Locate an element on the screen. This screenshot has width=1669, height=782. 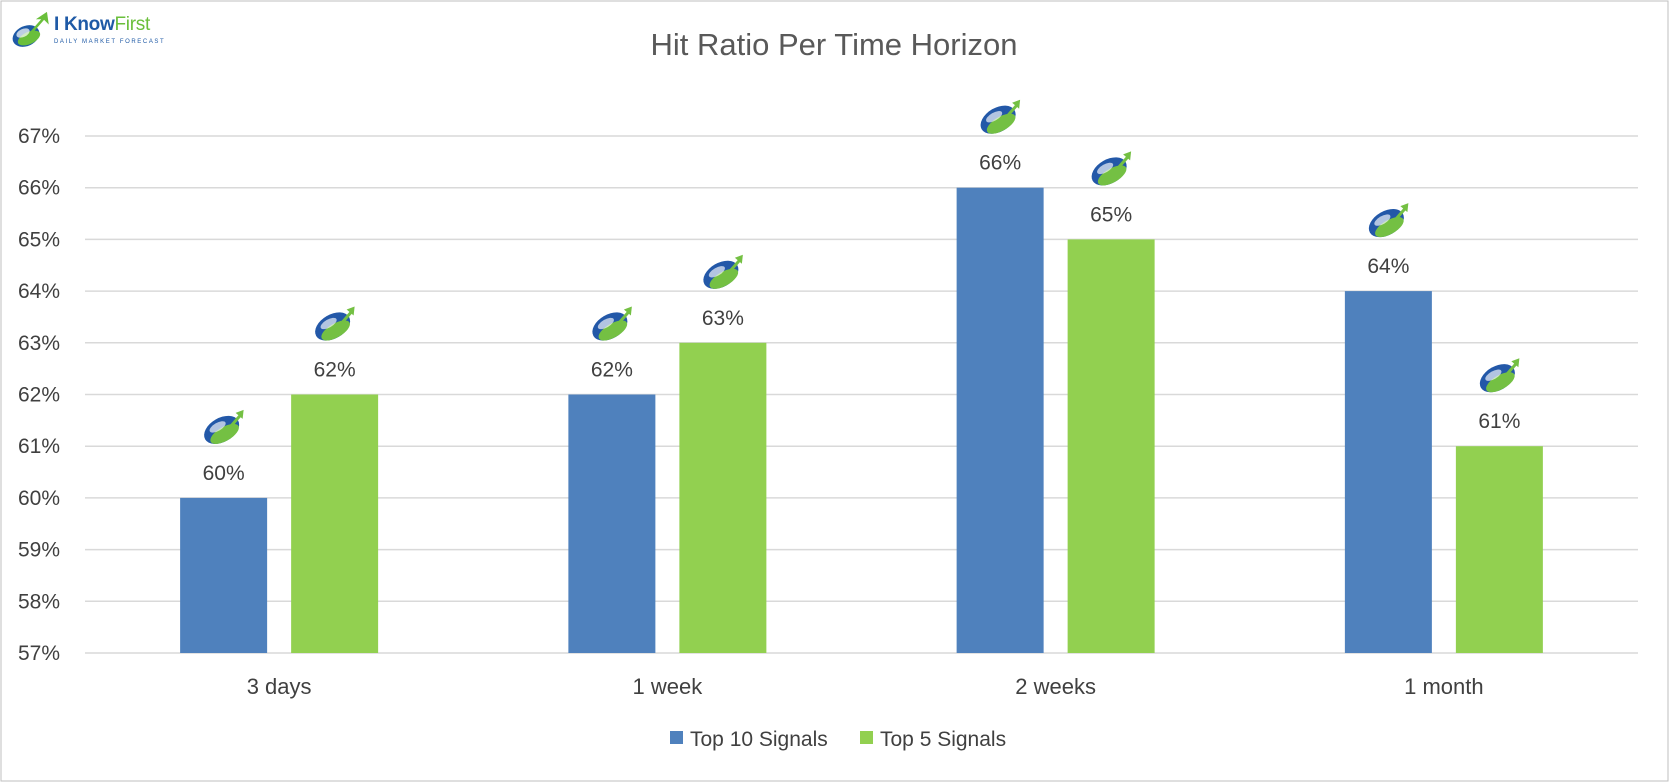
data-label: 64% is located at coordinates (1388, 266).